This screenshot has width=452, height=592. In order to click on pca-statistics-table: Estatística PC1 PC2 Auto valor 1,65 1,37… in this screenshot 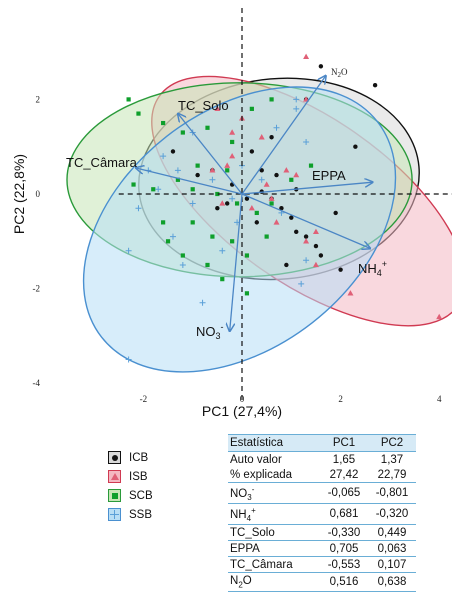, I will do `click(322, 513)`.